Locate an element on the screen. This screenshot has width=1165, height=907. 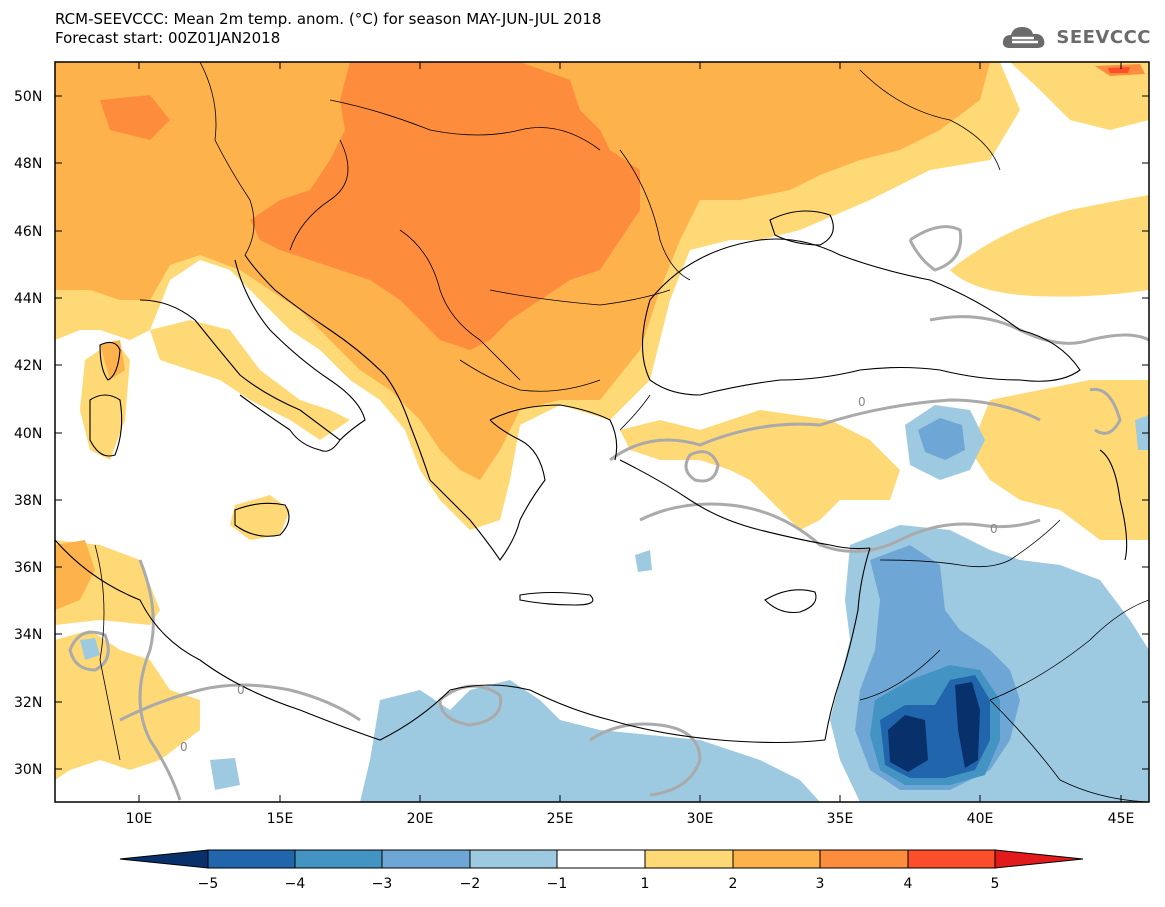
warm-region-caucasus is located at coordinates (1059, 460).